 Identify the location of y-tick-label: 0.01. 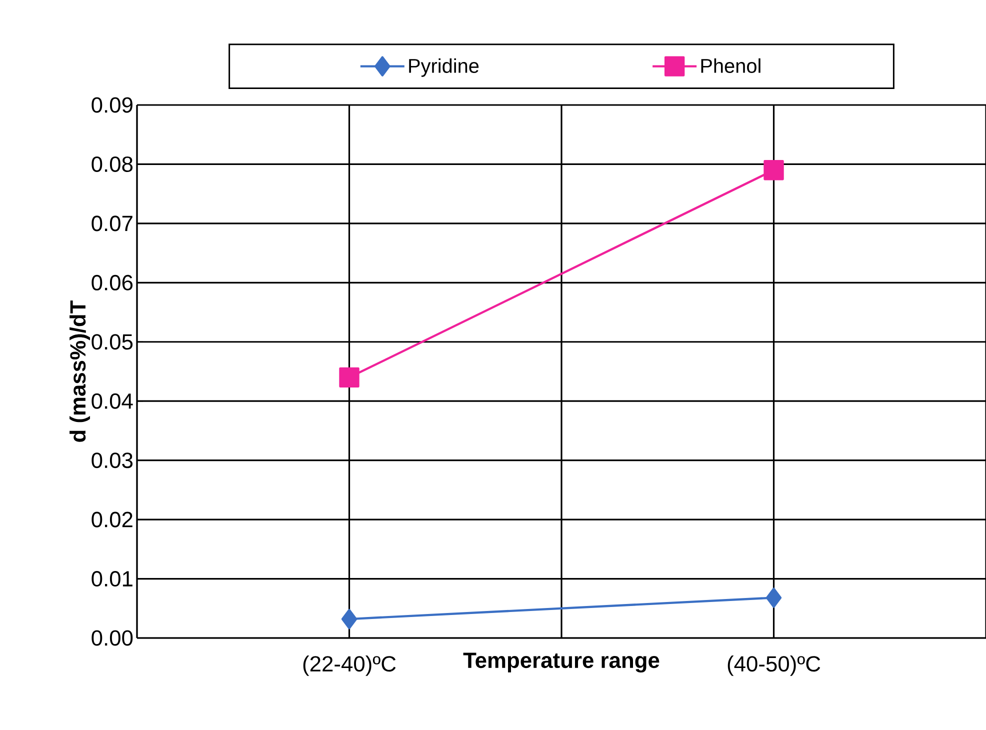
(112, 579).